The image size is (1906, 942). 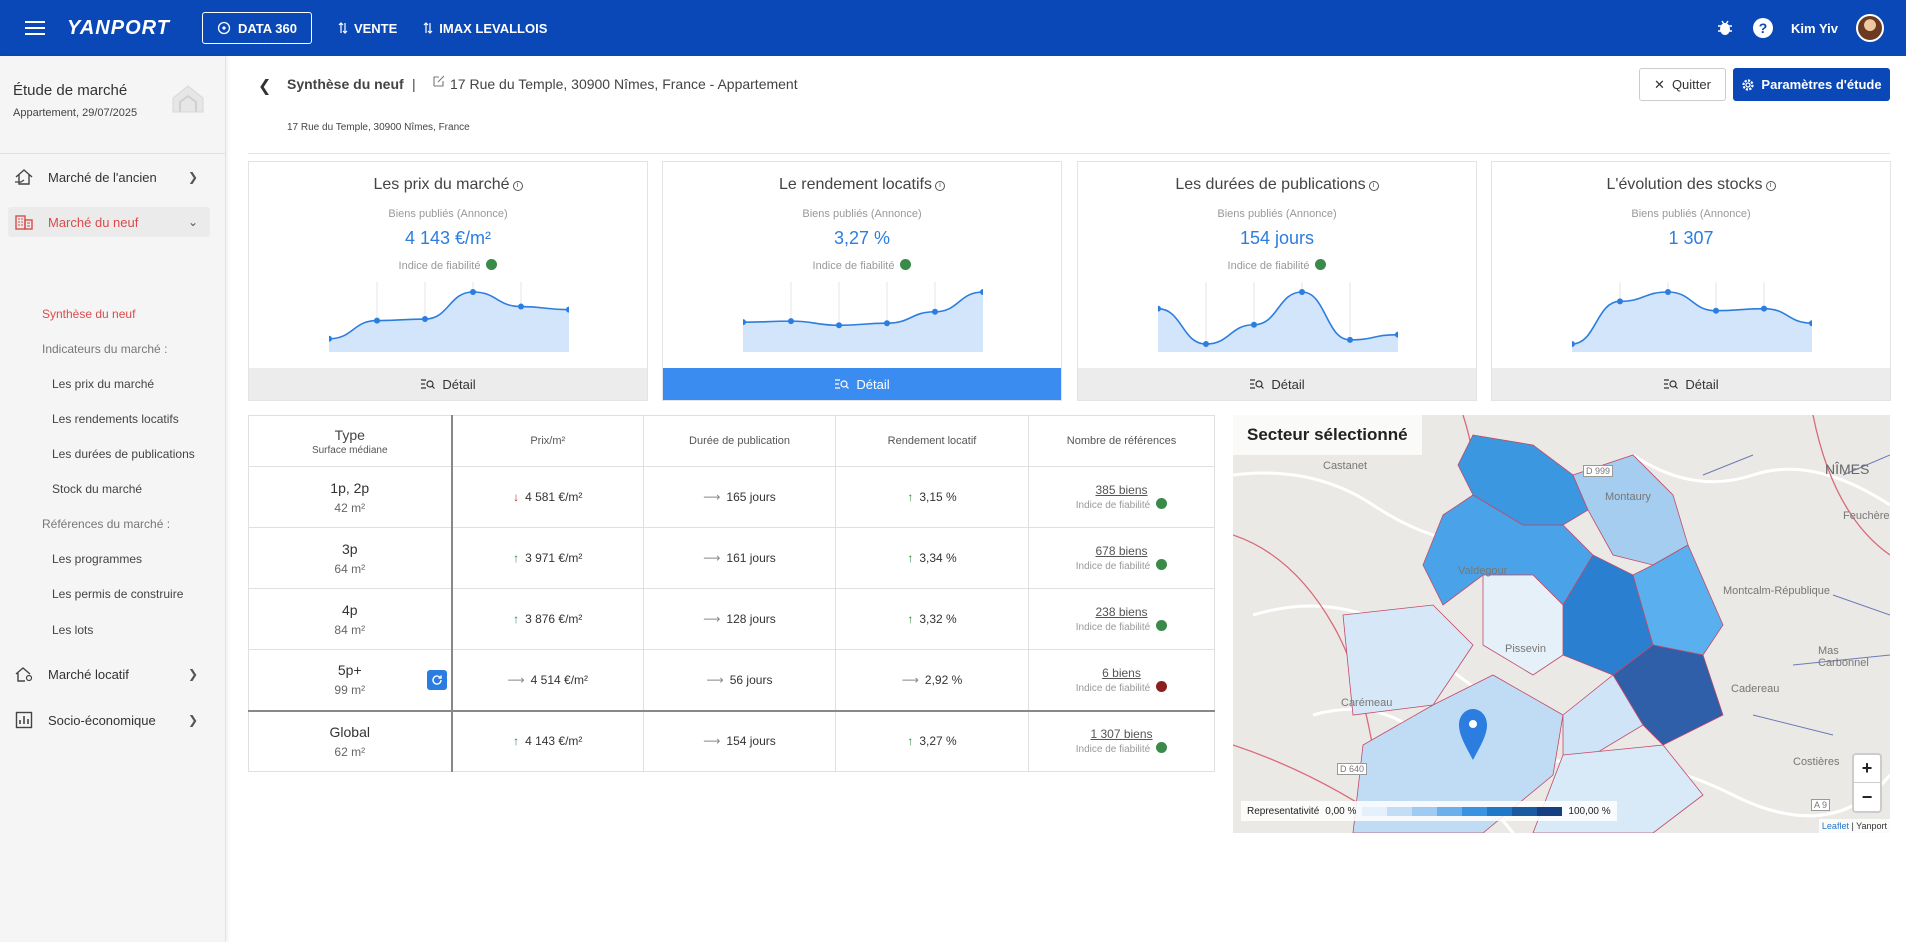 What do you see at coordinates (1500, 811) in the screenshot?
I see `legend-swatch` at bounding box center [1500, 811].